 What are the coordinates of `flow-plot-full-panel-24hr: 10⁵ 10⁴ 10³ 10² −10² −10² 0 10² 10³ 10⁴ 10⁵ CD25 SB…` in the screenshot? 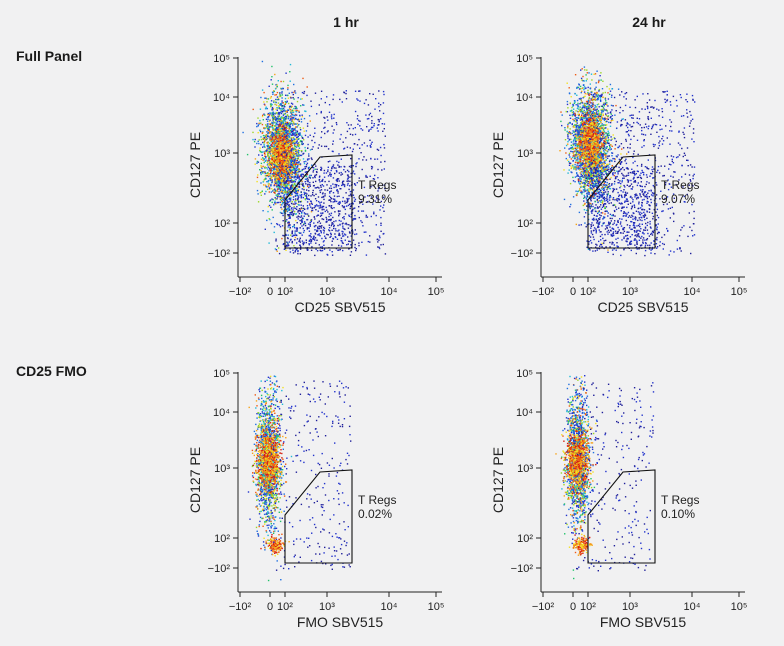 It's located at (619, 184).